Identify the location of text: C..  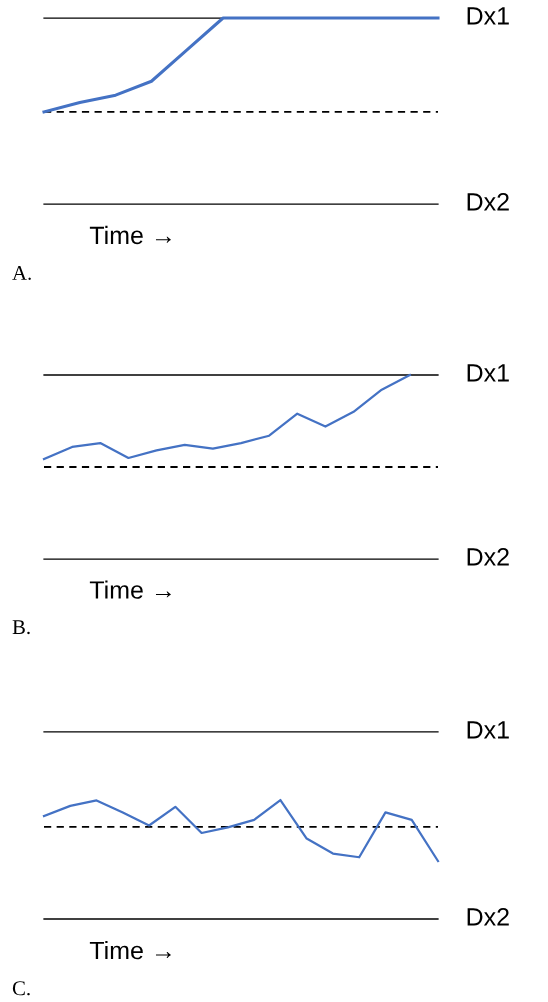
(21, 988).